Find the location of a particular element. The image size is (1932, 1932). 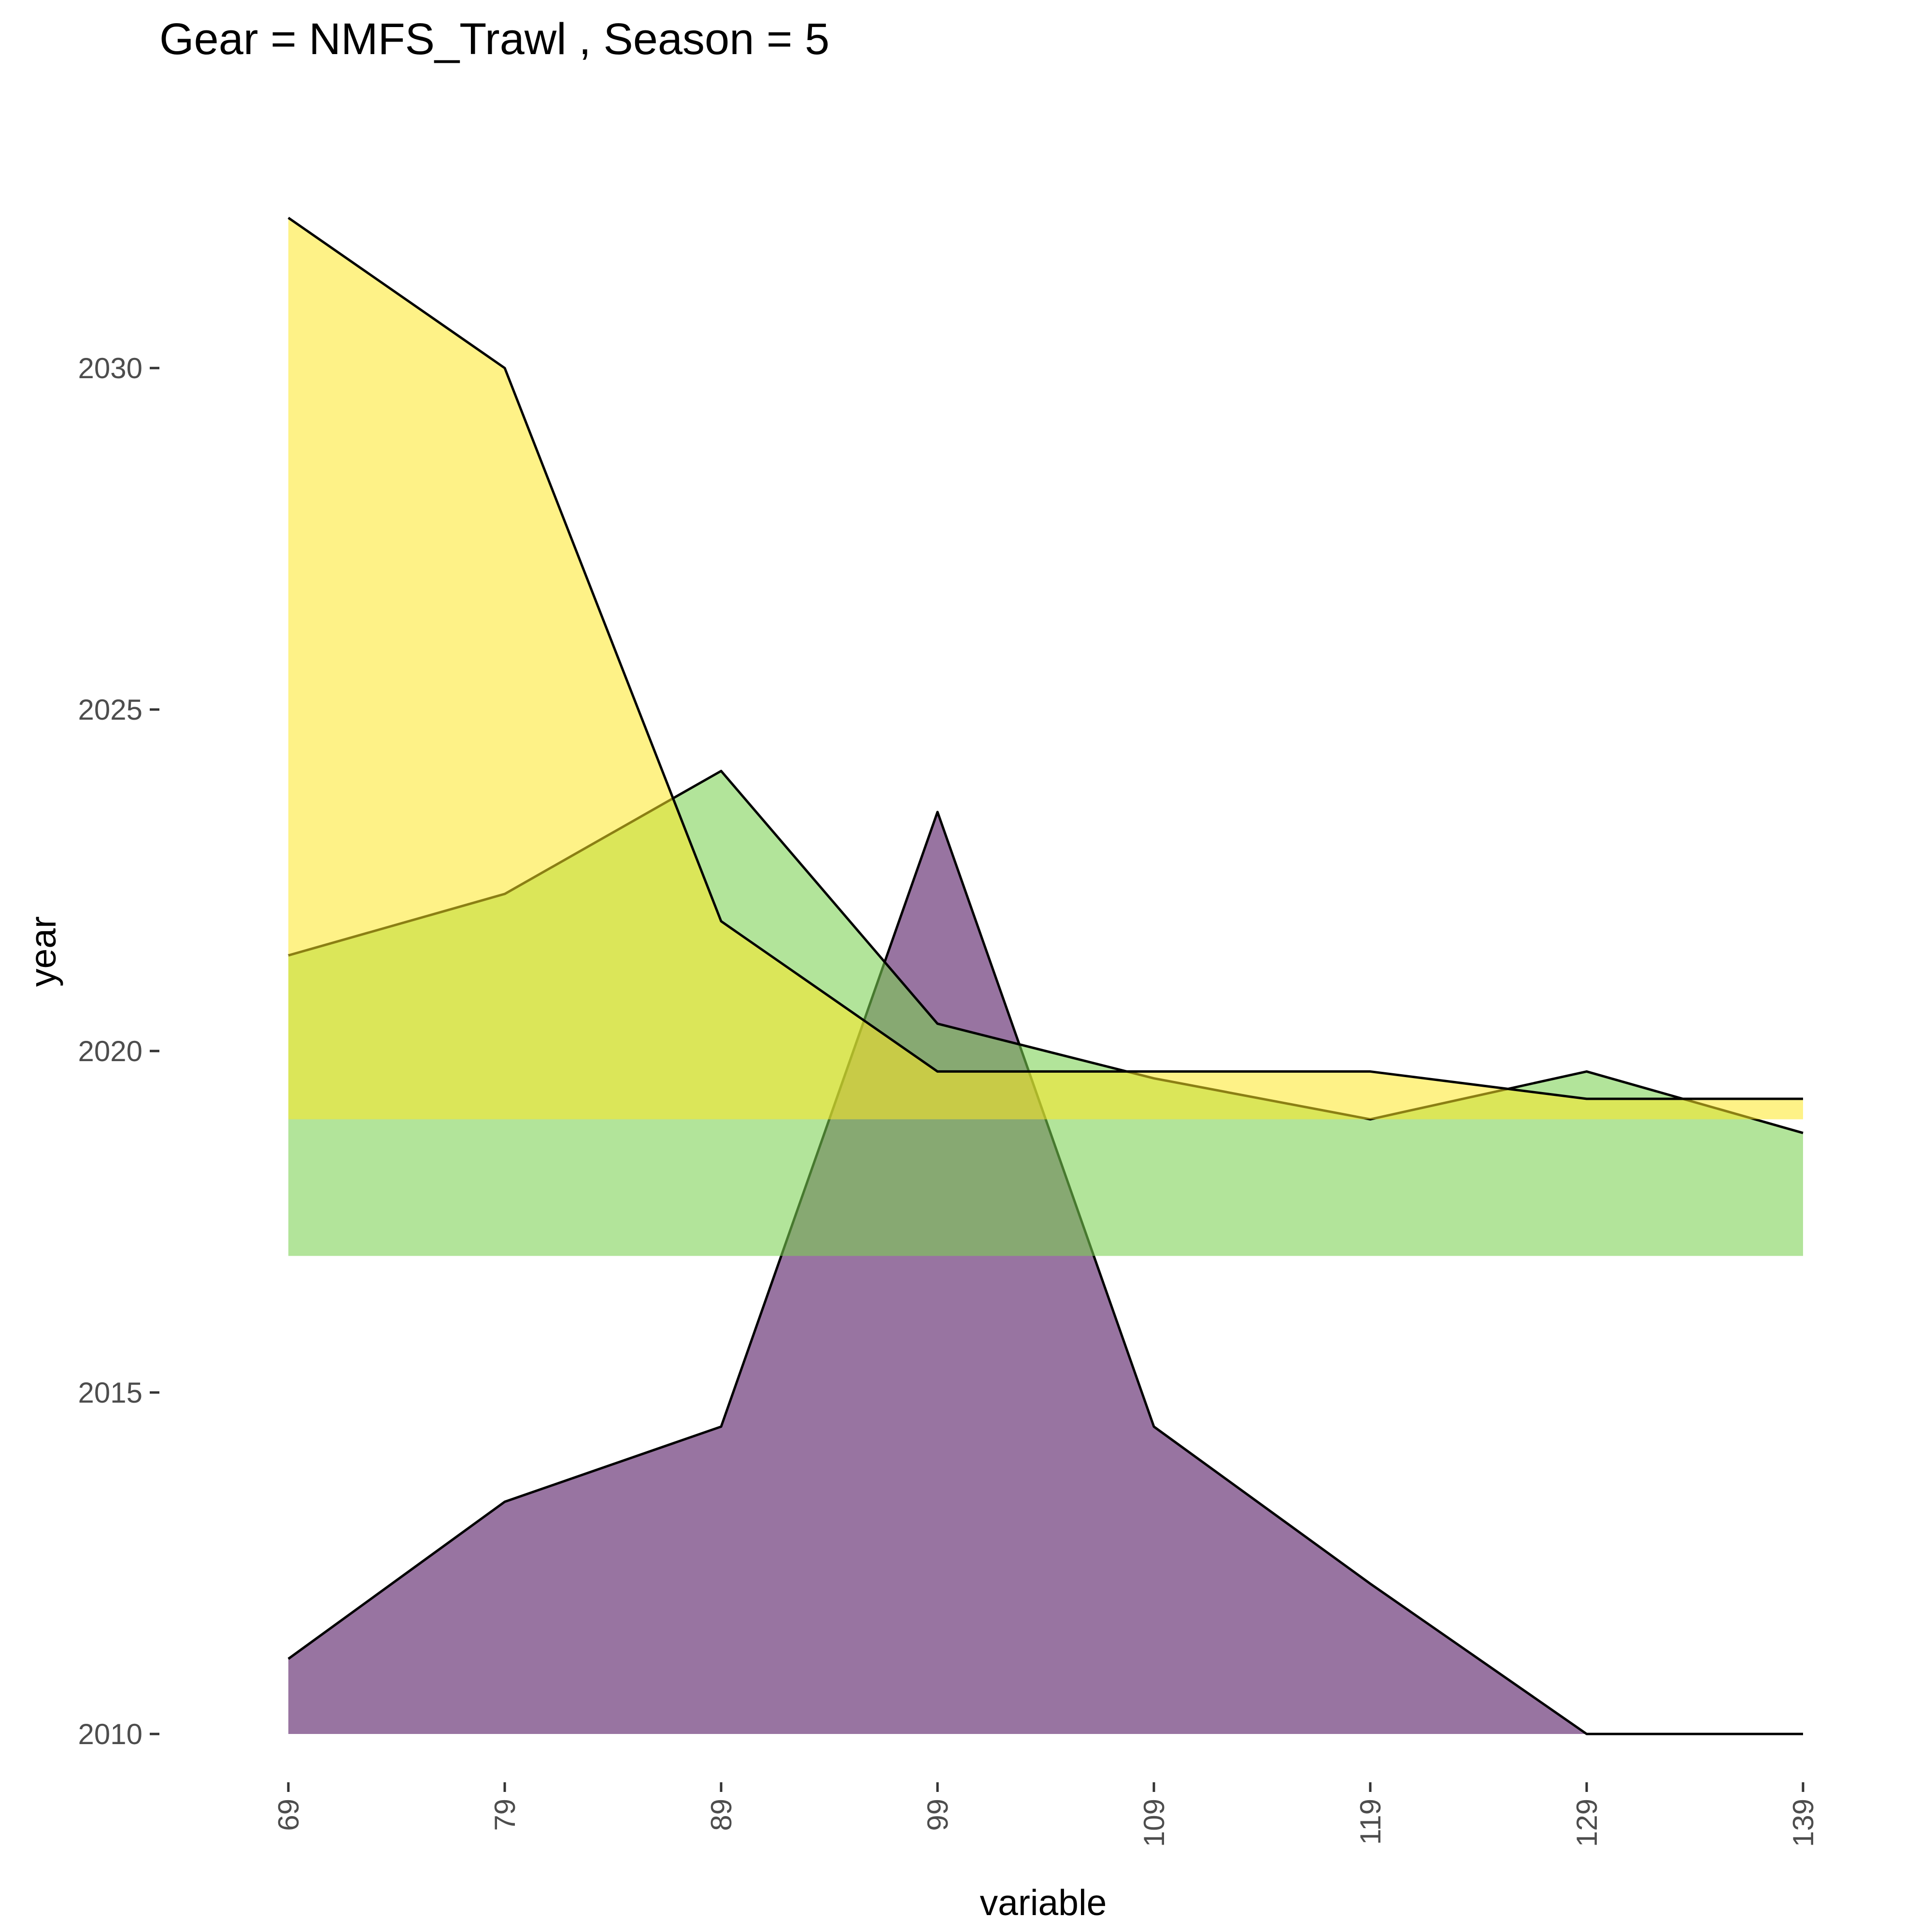

chart-title: Gear = NMFS_Trawl , Season = 5 is located at coordinates (494, 39).